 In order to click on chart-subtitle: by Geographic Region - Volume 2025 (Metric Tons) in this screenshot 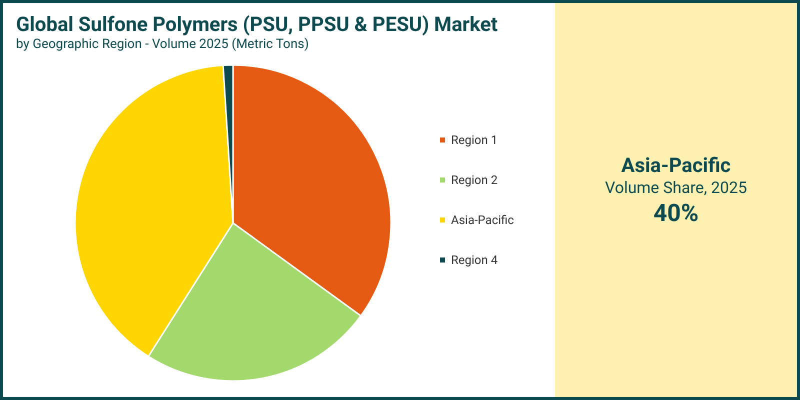, I will do `click(162, 44)`.